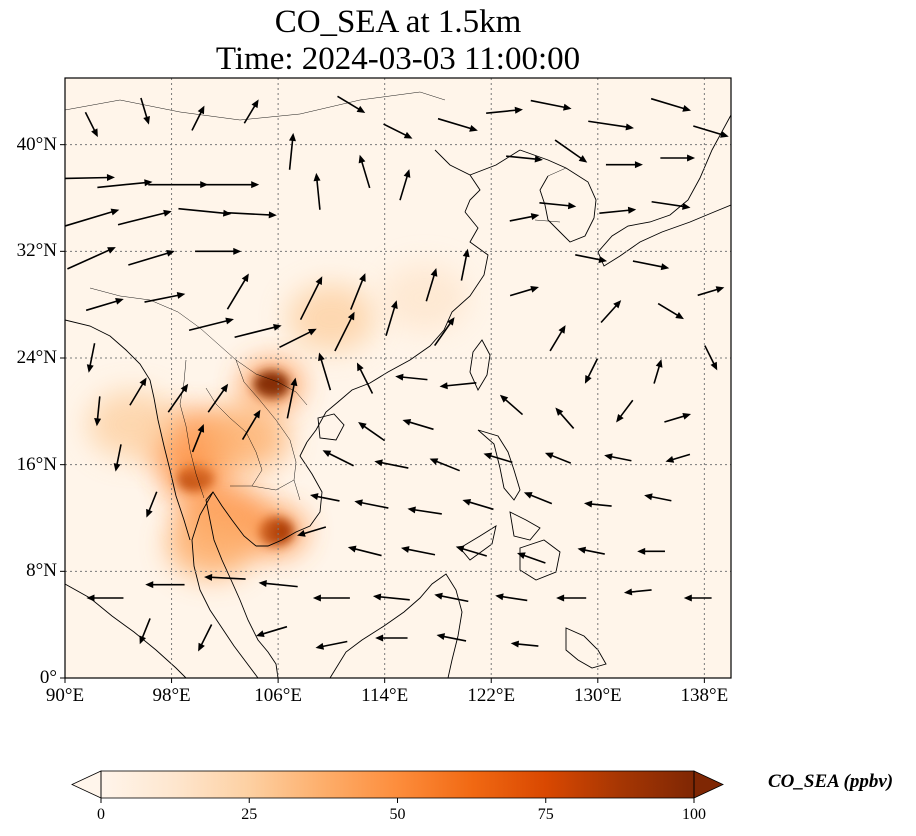 The height and width of the screenshot is (836, 916). I want to click on co-hotspot-myanmar, so click(131, 424).